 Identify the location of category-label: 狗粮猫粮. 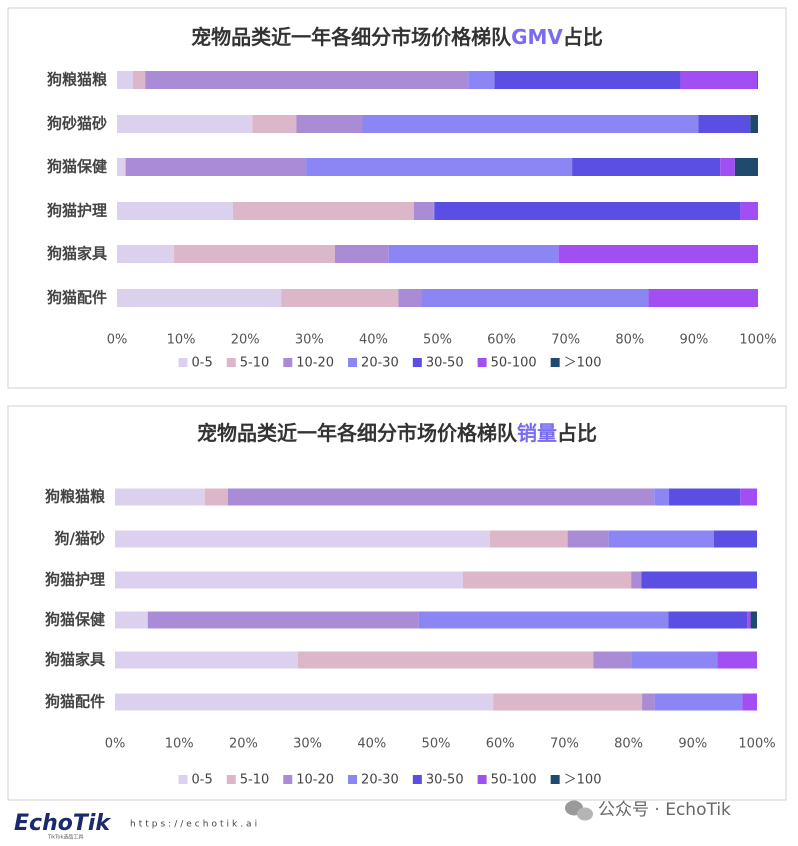
(75, 497).